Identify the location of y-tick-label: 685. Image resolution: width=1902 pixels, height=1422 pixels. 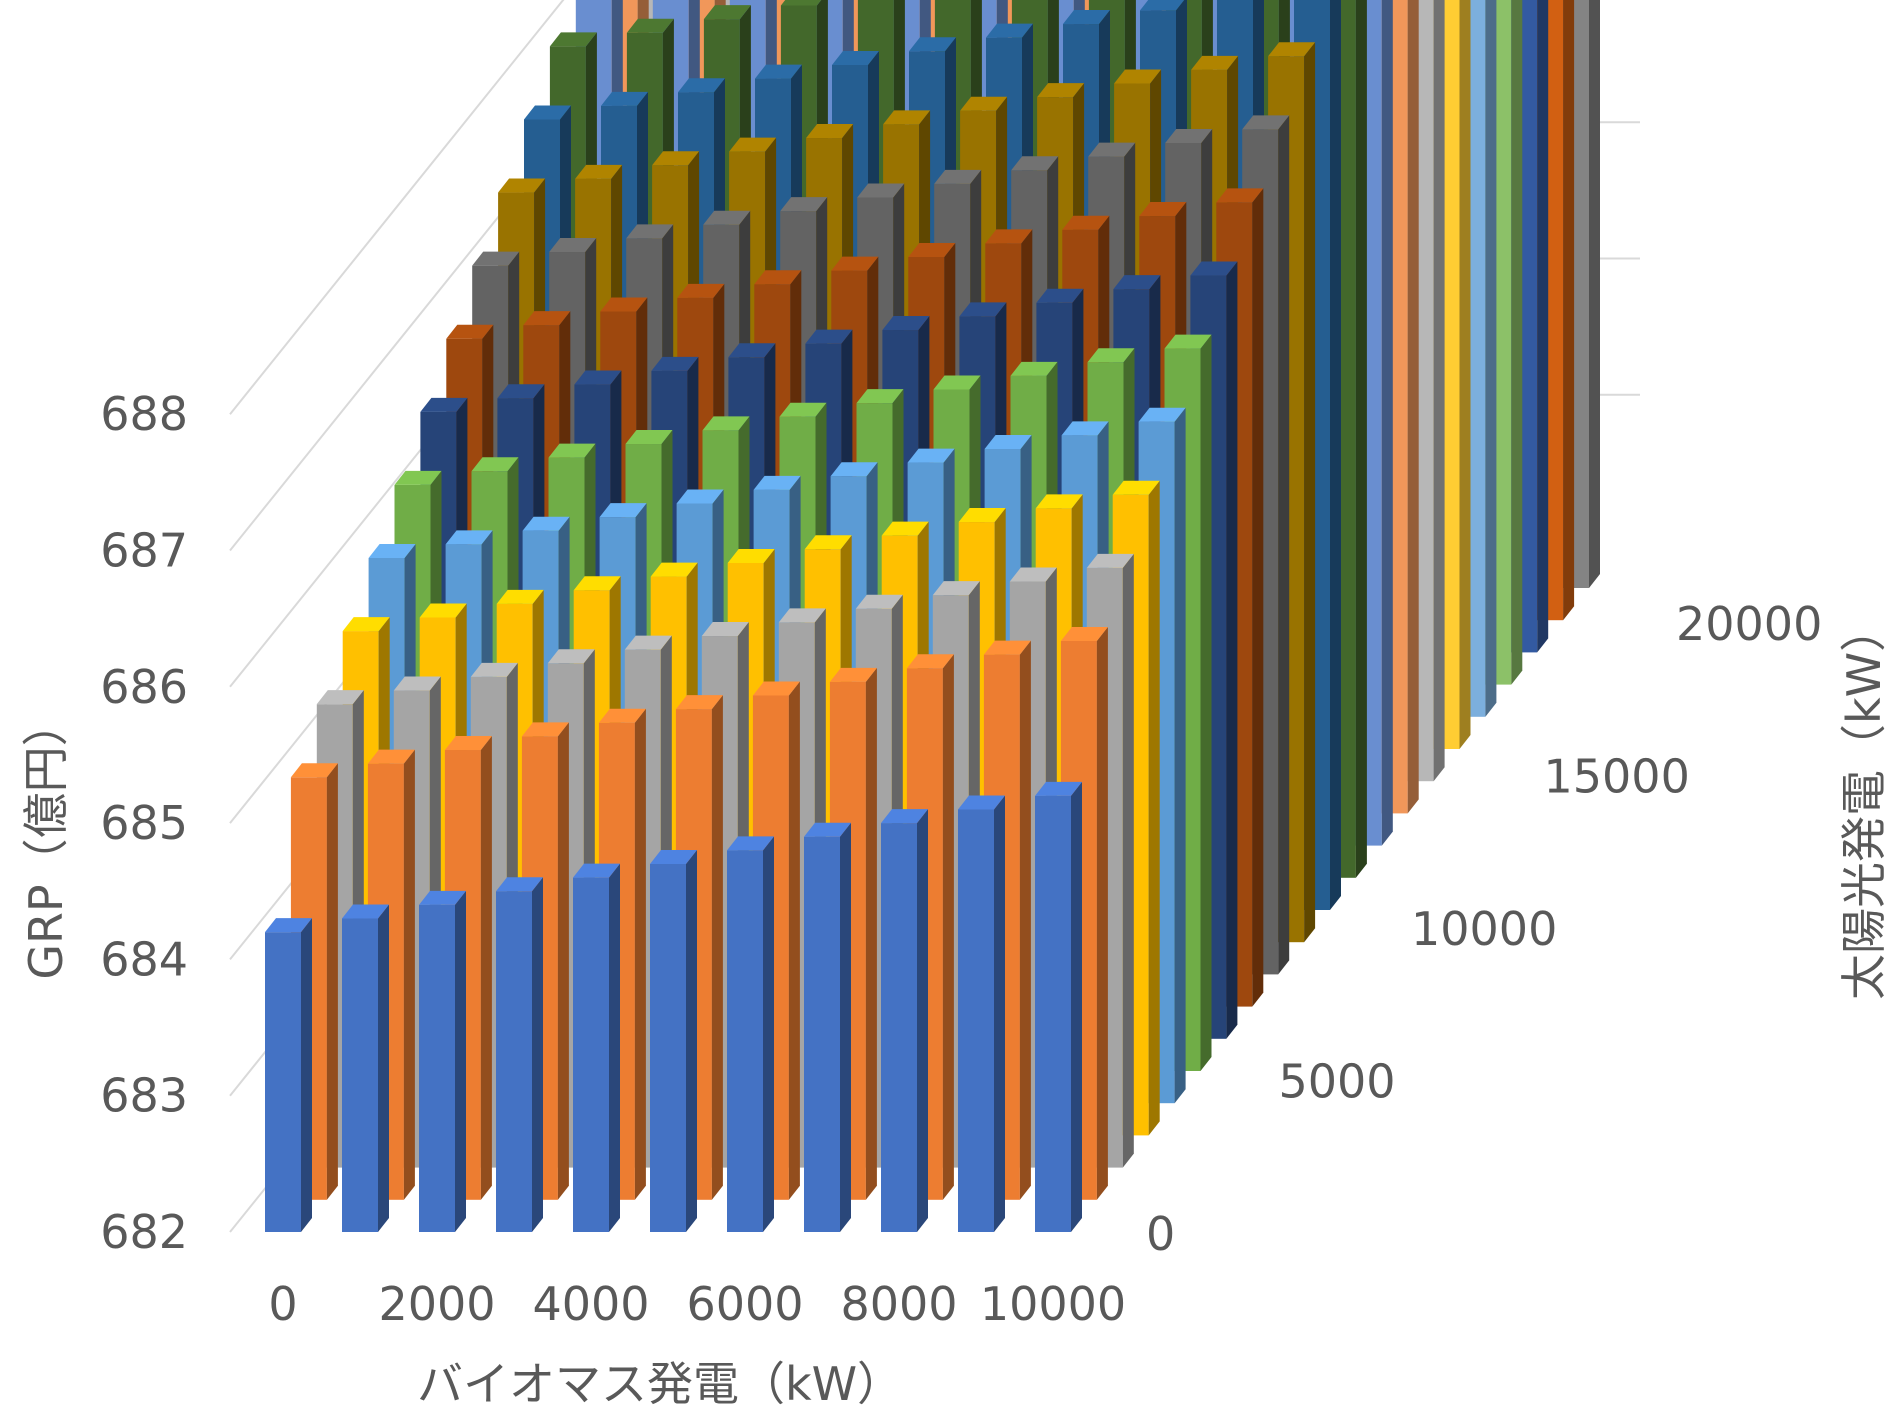
(144, 823).